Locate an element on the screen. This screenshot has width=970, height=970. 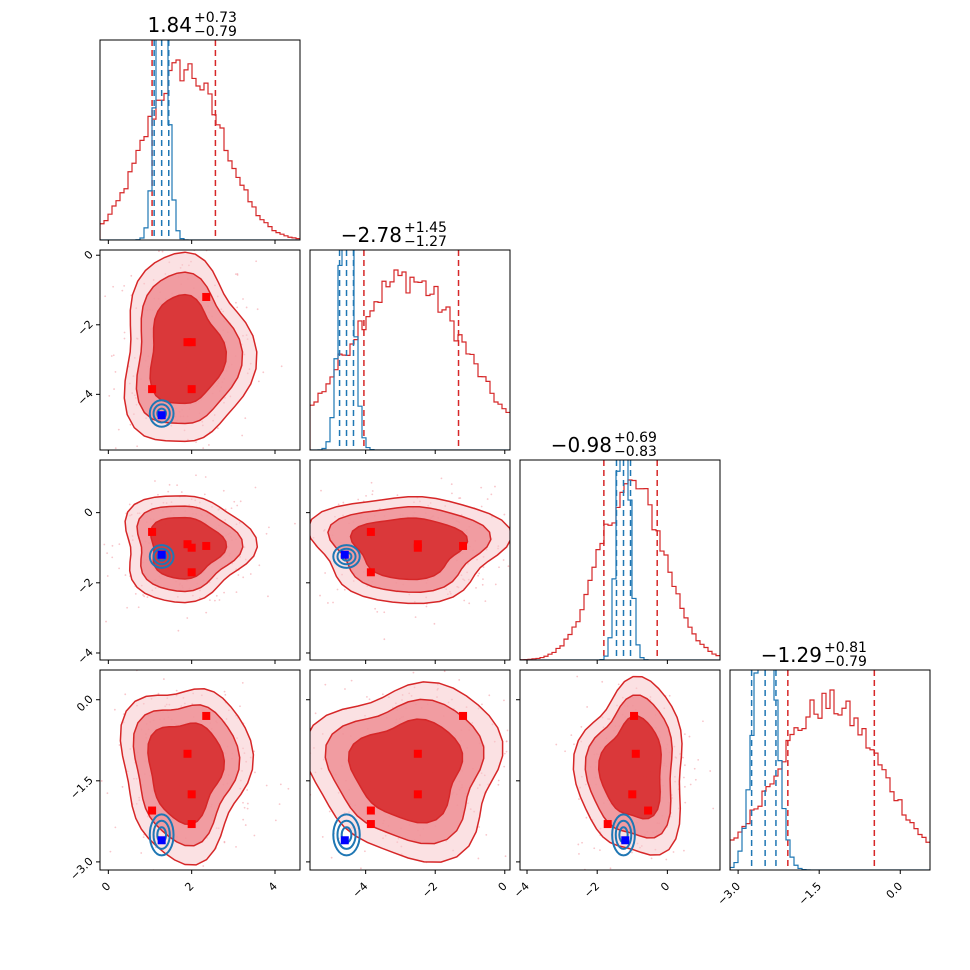
title-minus-2: −0.83 is located at coordinates (635, 452).